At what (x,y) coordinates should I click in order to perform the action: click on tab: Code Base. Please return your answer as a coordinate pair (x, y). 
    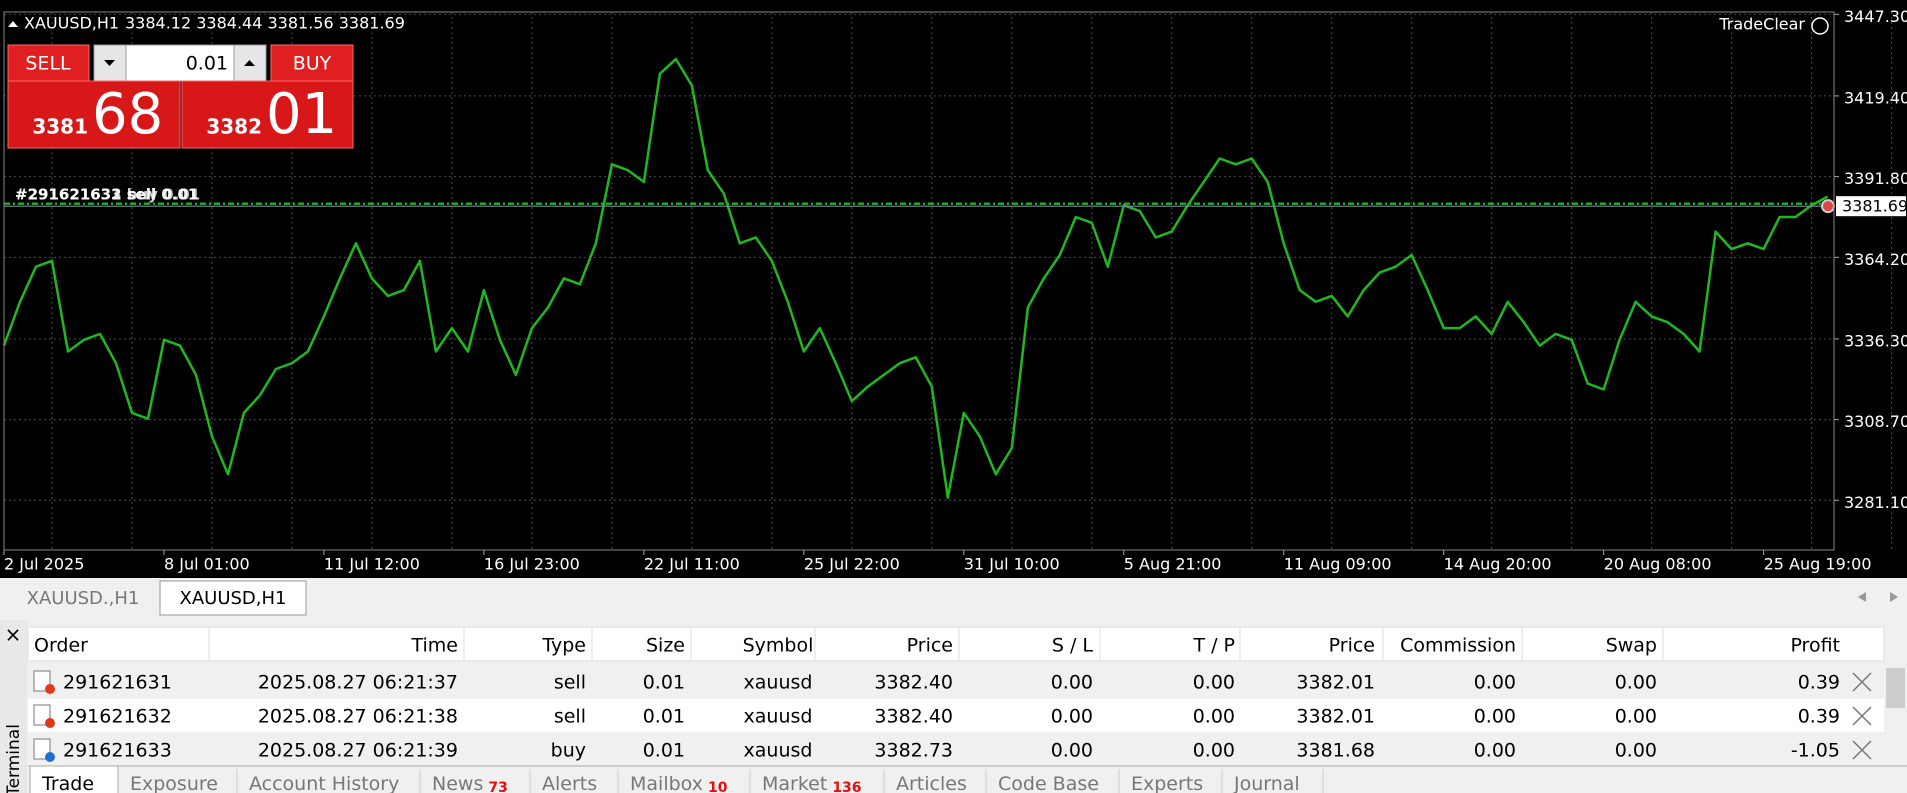
    Looking at the image, I should click on (1048, 783).